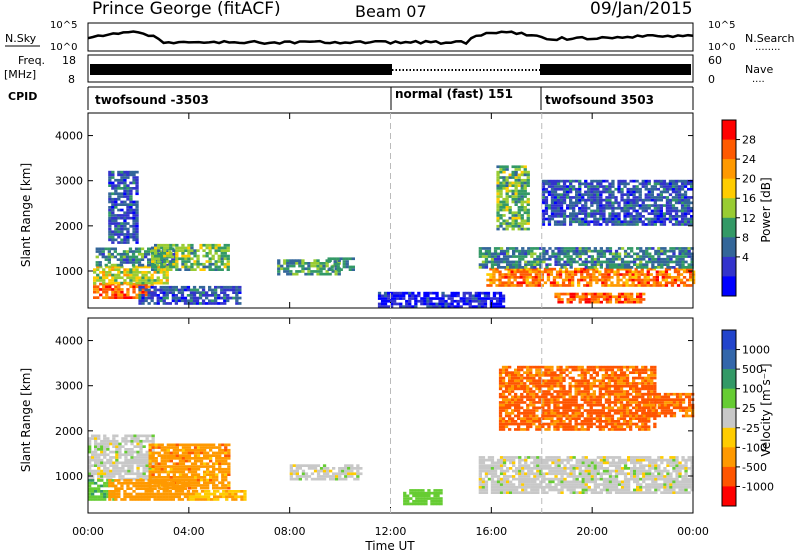  Describe the element at coordinates (738, 208) in the screenshot. I see `power-colorbar: 28 24 20 16 12 8 4` at that location.